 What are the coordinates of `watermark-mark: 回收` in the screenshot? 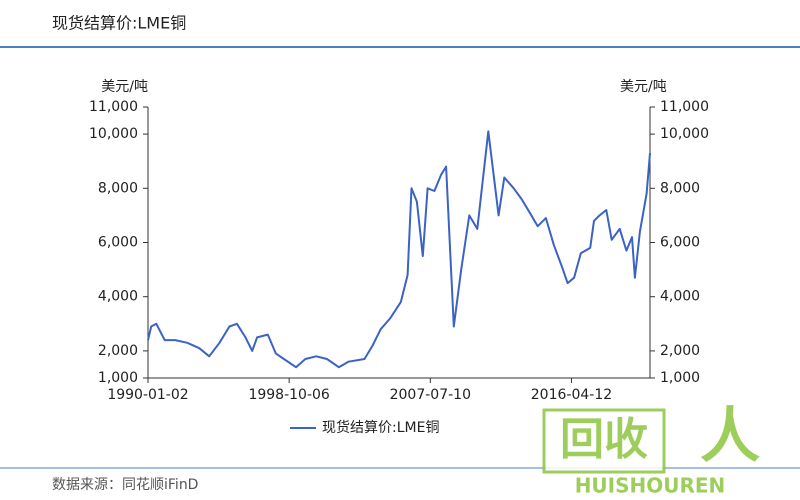 It's located at (604, 439).